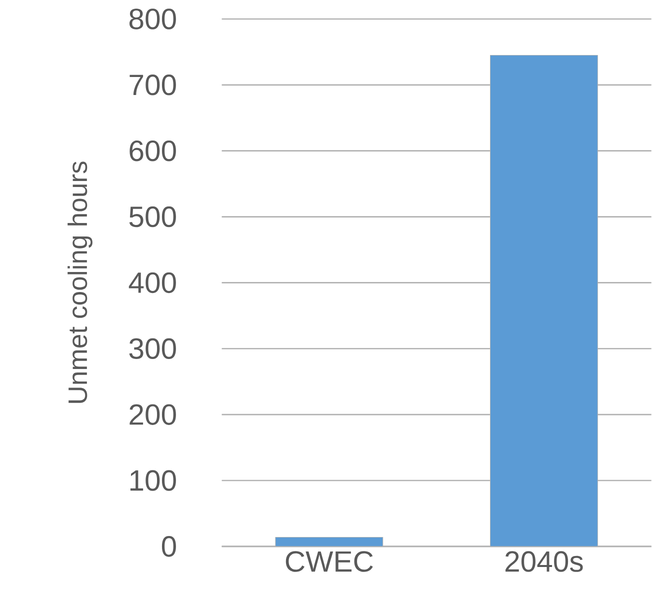  What do you see at coordinates (329, 561) in the screenshot?
I see `x-tick-label: CWEC` at bounding box center [329, 561].